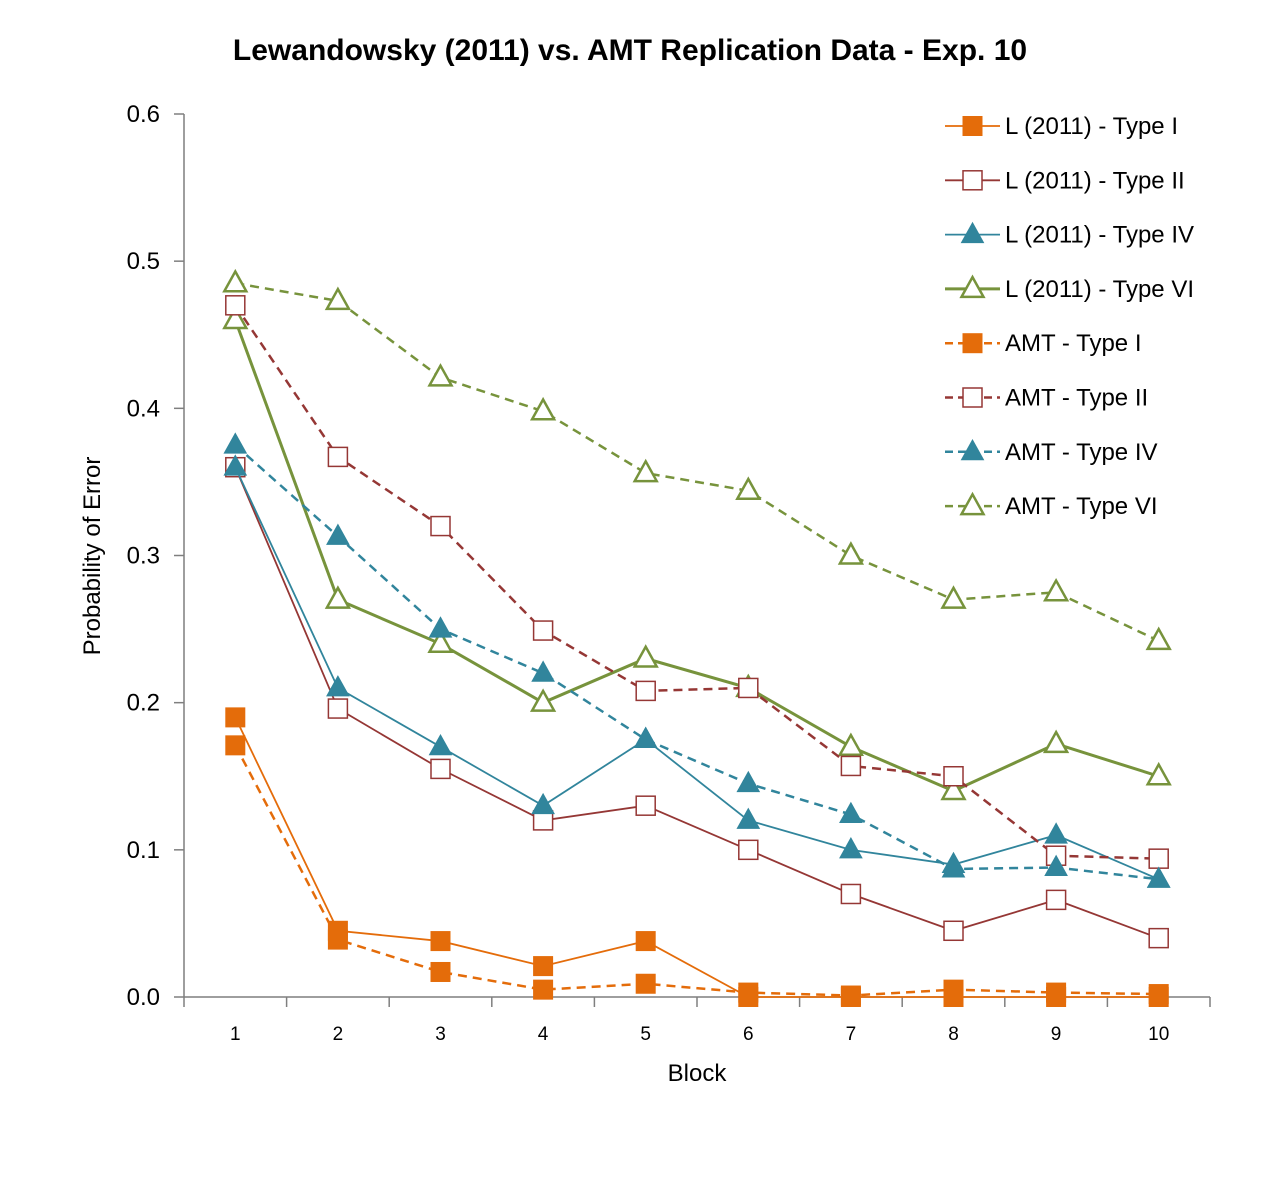  What do you see at coordinates (697, 1021) in the screenshot?
I see `x-axis-ticks: 1 2 3 4 5 6 7 8 9 10` at bounding box center [697, 1021].